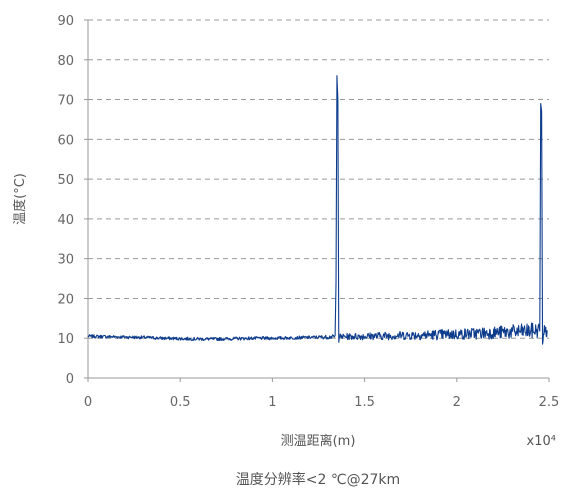 This screenshot has height=488, width=563. What do you see at coordinates (364, 402) in the screenshot?
I see `x-tick-label: 1.5` at bounding box center [364, 402].